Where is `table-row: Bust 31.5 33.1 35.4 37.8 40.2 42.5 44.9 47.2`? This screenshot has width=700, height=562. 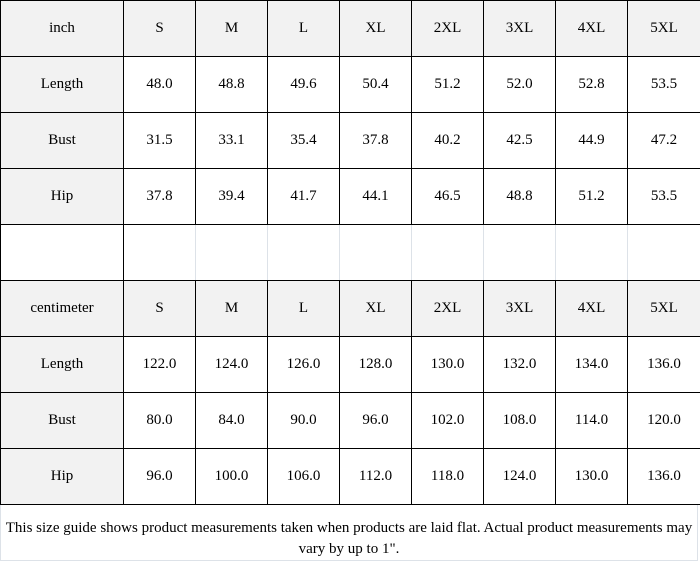 table-row: Bust 31.5 33.1 35.4 37.8 40.2 42.5 44.9 47.2 is located at coordinates (350, 140).